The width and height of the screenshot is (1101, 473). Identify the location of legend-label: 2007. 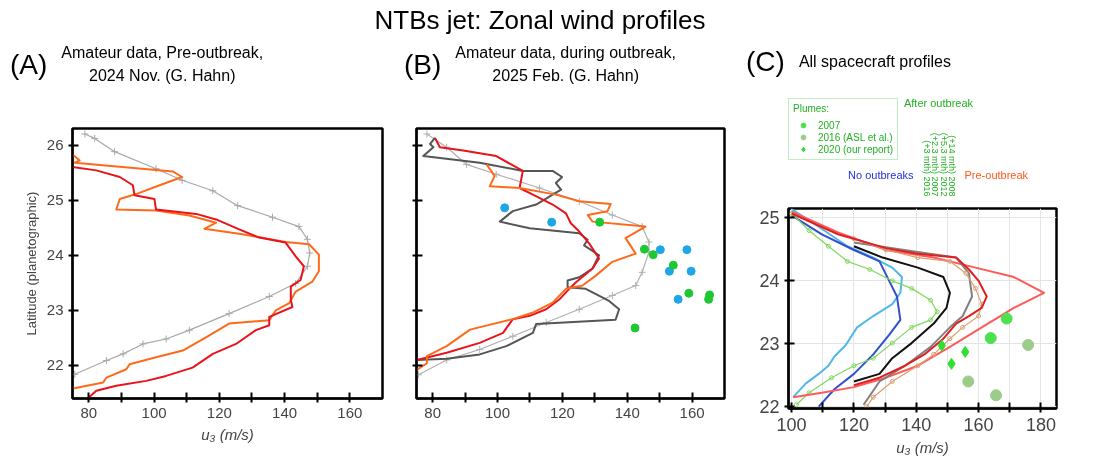
(829, 125).